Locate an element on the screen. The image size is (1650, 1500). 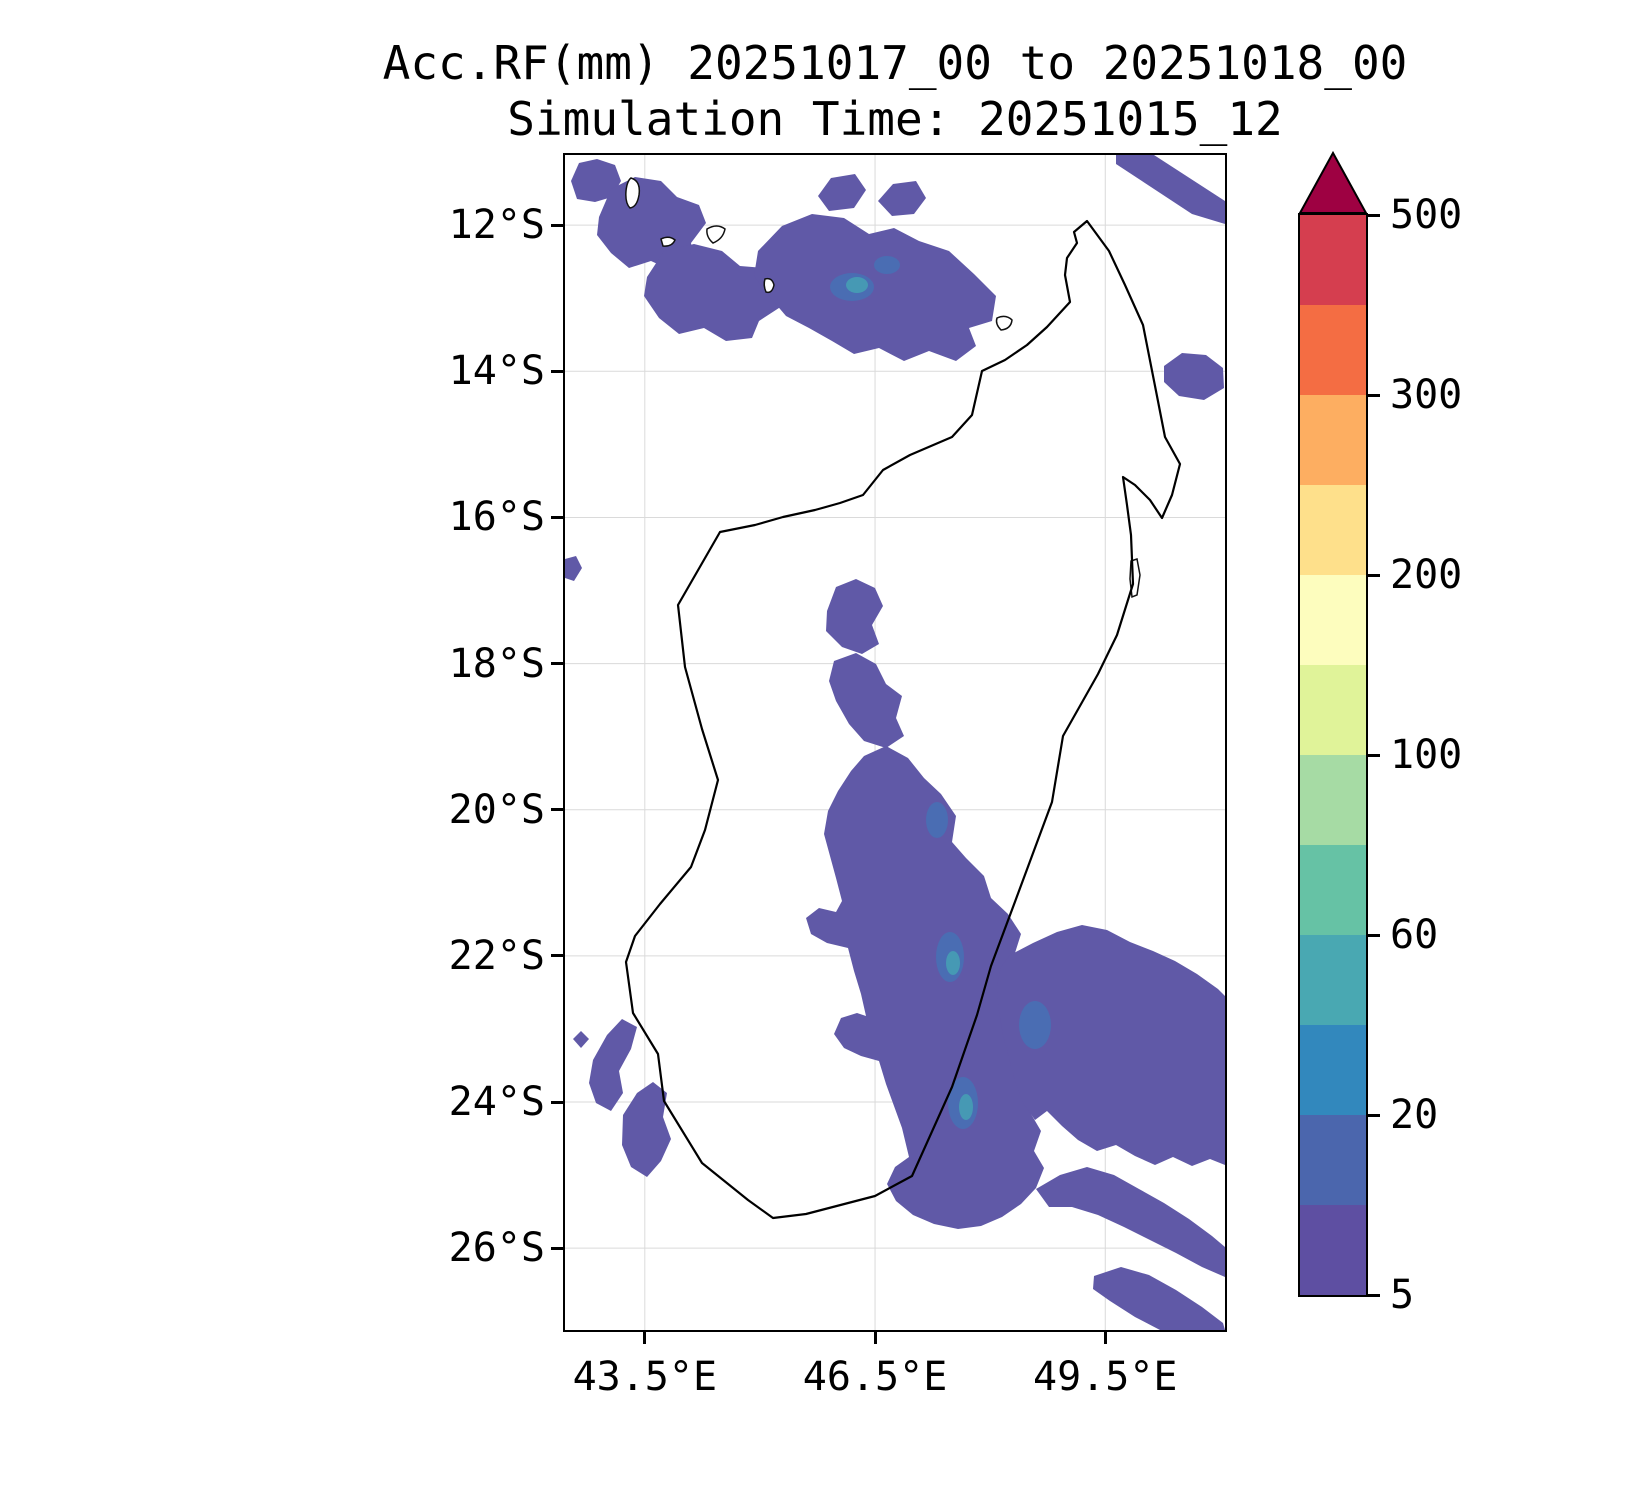
rain-patch-nw-a is located at coordinates (596, 180).